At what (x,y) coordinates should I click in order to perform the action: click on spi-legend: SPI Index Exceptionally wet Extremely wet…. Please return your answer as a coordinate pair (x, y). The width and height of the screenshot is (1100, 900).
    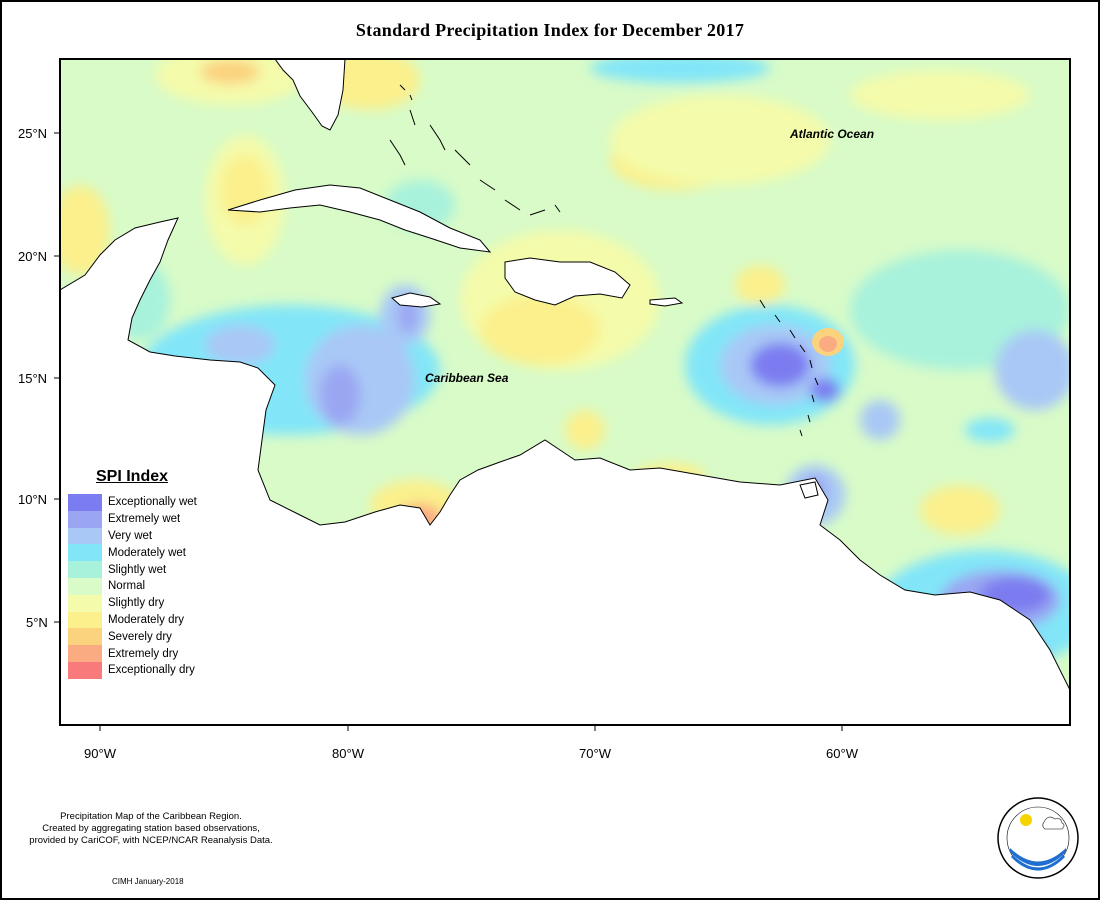
    Looking at the image, I should click on (143, 573).